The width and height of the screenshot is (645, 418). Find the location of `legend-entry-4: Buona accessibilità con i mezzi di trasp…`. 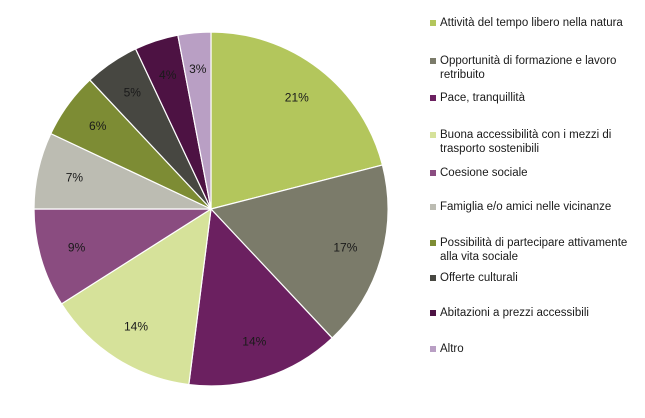

legend-entry-4: Buona accessibilità con i mezzi di trasp… is located at coordinates (536, 142).